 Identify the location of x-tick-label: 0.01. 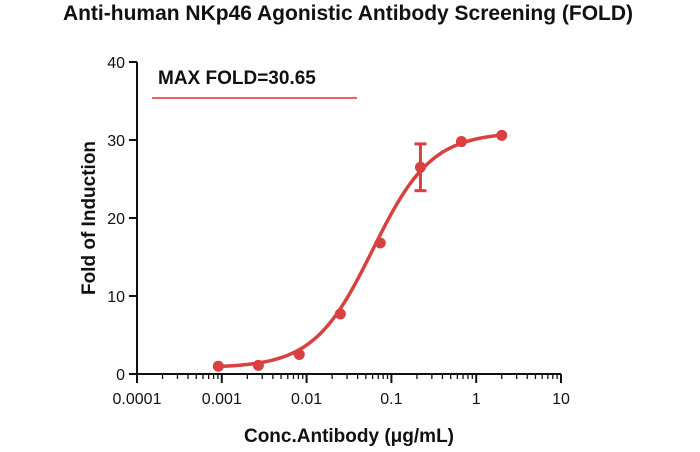
(306, 399).